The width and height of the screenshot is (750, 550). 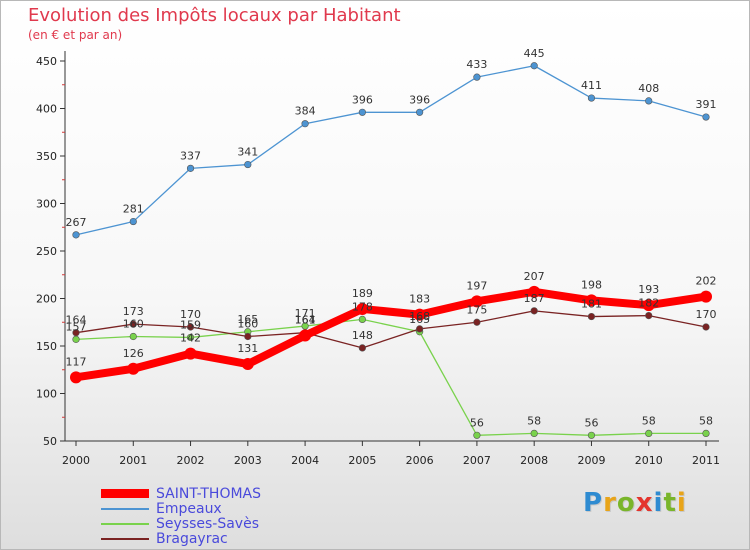 I want to click on legend-label-bragayrac: Bragayrac, so click(x=192, y=539).